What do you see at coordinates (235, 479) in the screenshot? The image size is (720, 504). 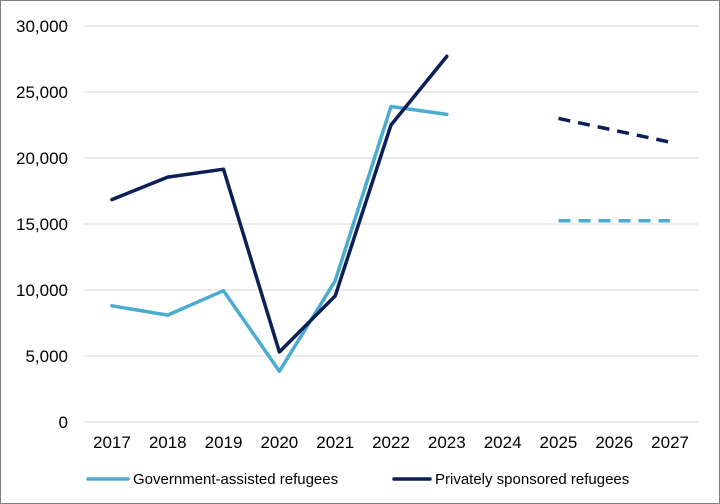 I see `legend-label-government-assisted: Government-assisted refugees` at bounding box center [235, 479].